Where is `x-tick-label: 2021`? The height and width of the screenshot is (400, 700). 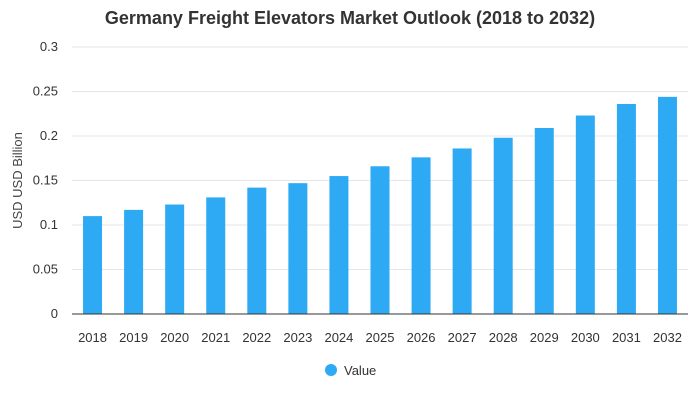
x-tick-label: 2021 is located at coordinates (215, 337).